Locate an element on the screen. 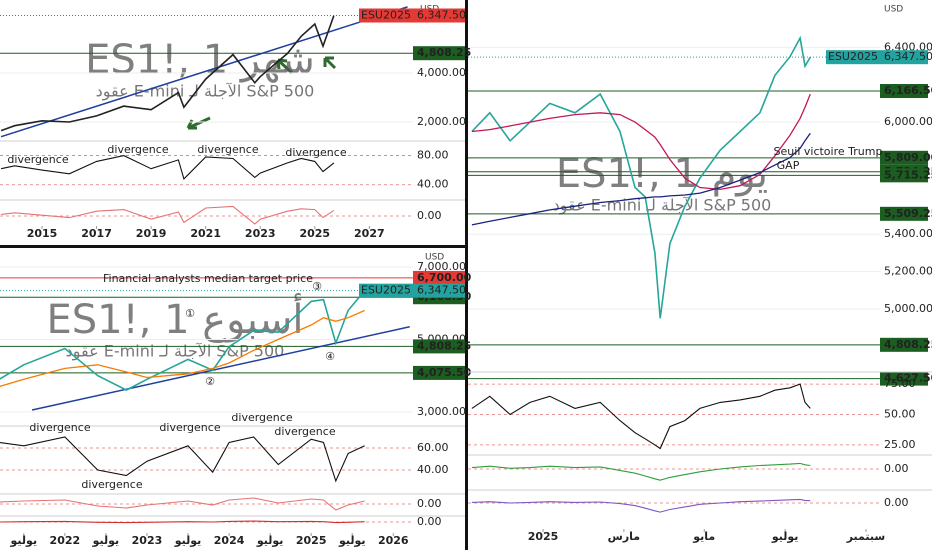  x-tick-label: 2027 is located at coordinates (369, 233).